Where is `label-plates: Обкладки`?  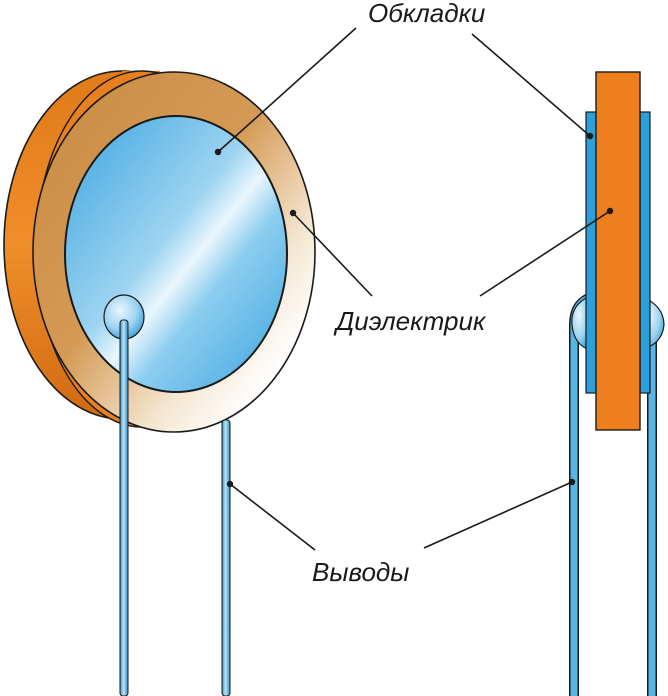
label-plates: Обкладки is located at coordinates (426, 14).